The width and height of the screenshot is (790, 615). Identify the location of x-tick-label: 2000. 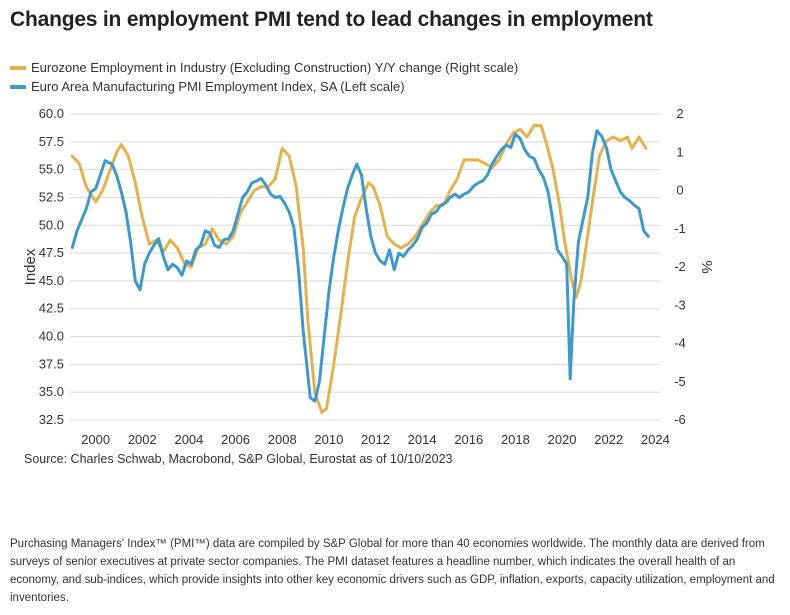
(95, 439).